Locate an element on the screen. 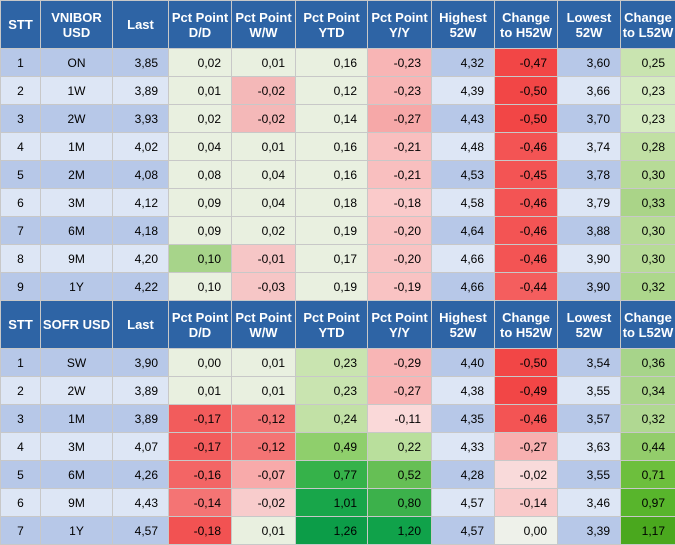  cell-ytd: 0,77 is located at coordinates (332, 475).